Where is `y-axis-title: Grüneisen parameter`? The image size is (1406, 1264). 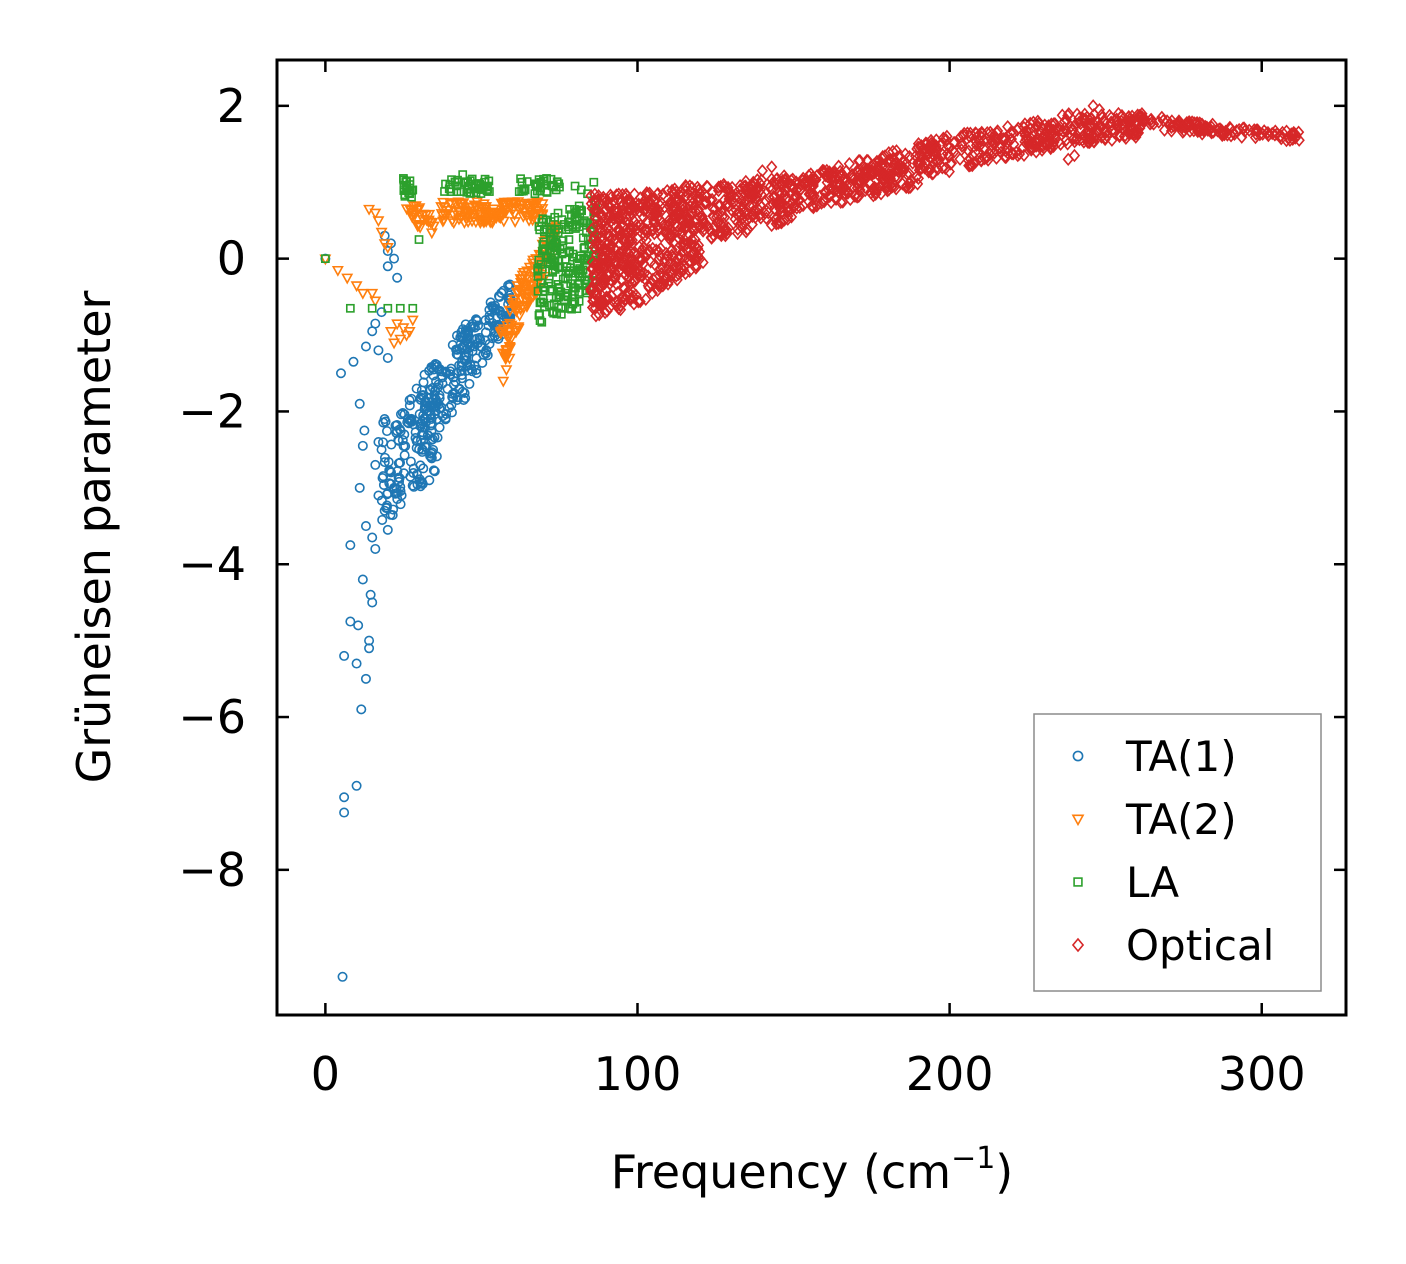
y-axis-title: Grüneisen parameter is located at coordinates (94, 536).